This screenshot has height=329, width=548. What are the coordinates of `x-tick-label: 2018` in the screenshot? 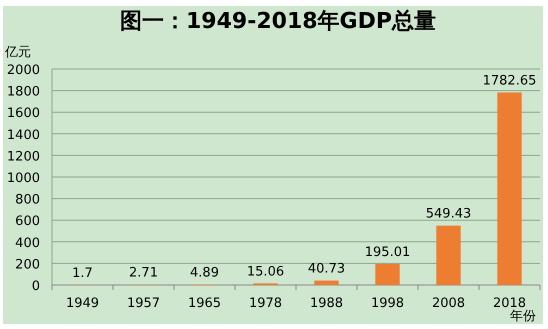 It's located at (509, 303).